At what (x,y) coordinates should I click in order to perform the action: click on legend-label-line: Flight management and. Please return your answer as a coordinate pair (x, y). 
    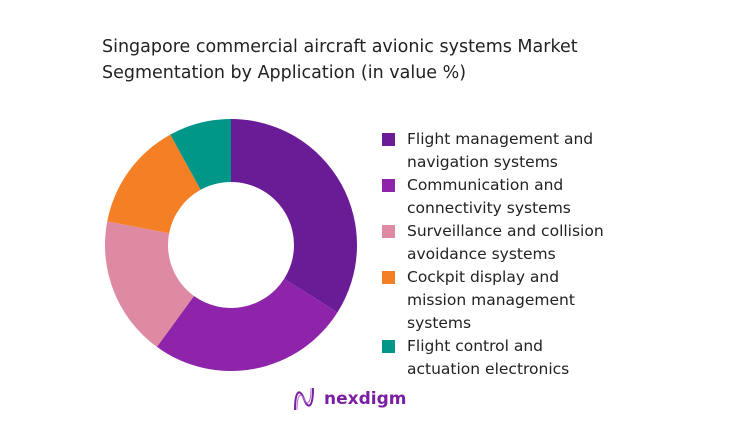
    Looking at the image, I should click on (500, 139).